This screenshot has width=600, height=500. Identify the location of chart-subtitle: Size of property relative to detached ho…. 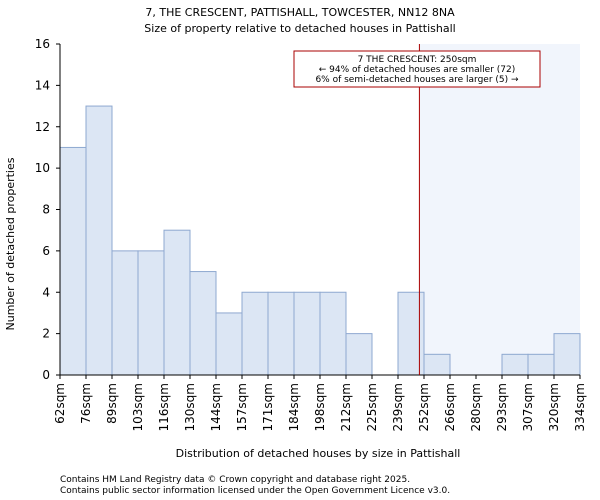
(299, 28).